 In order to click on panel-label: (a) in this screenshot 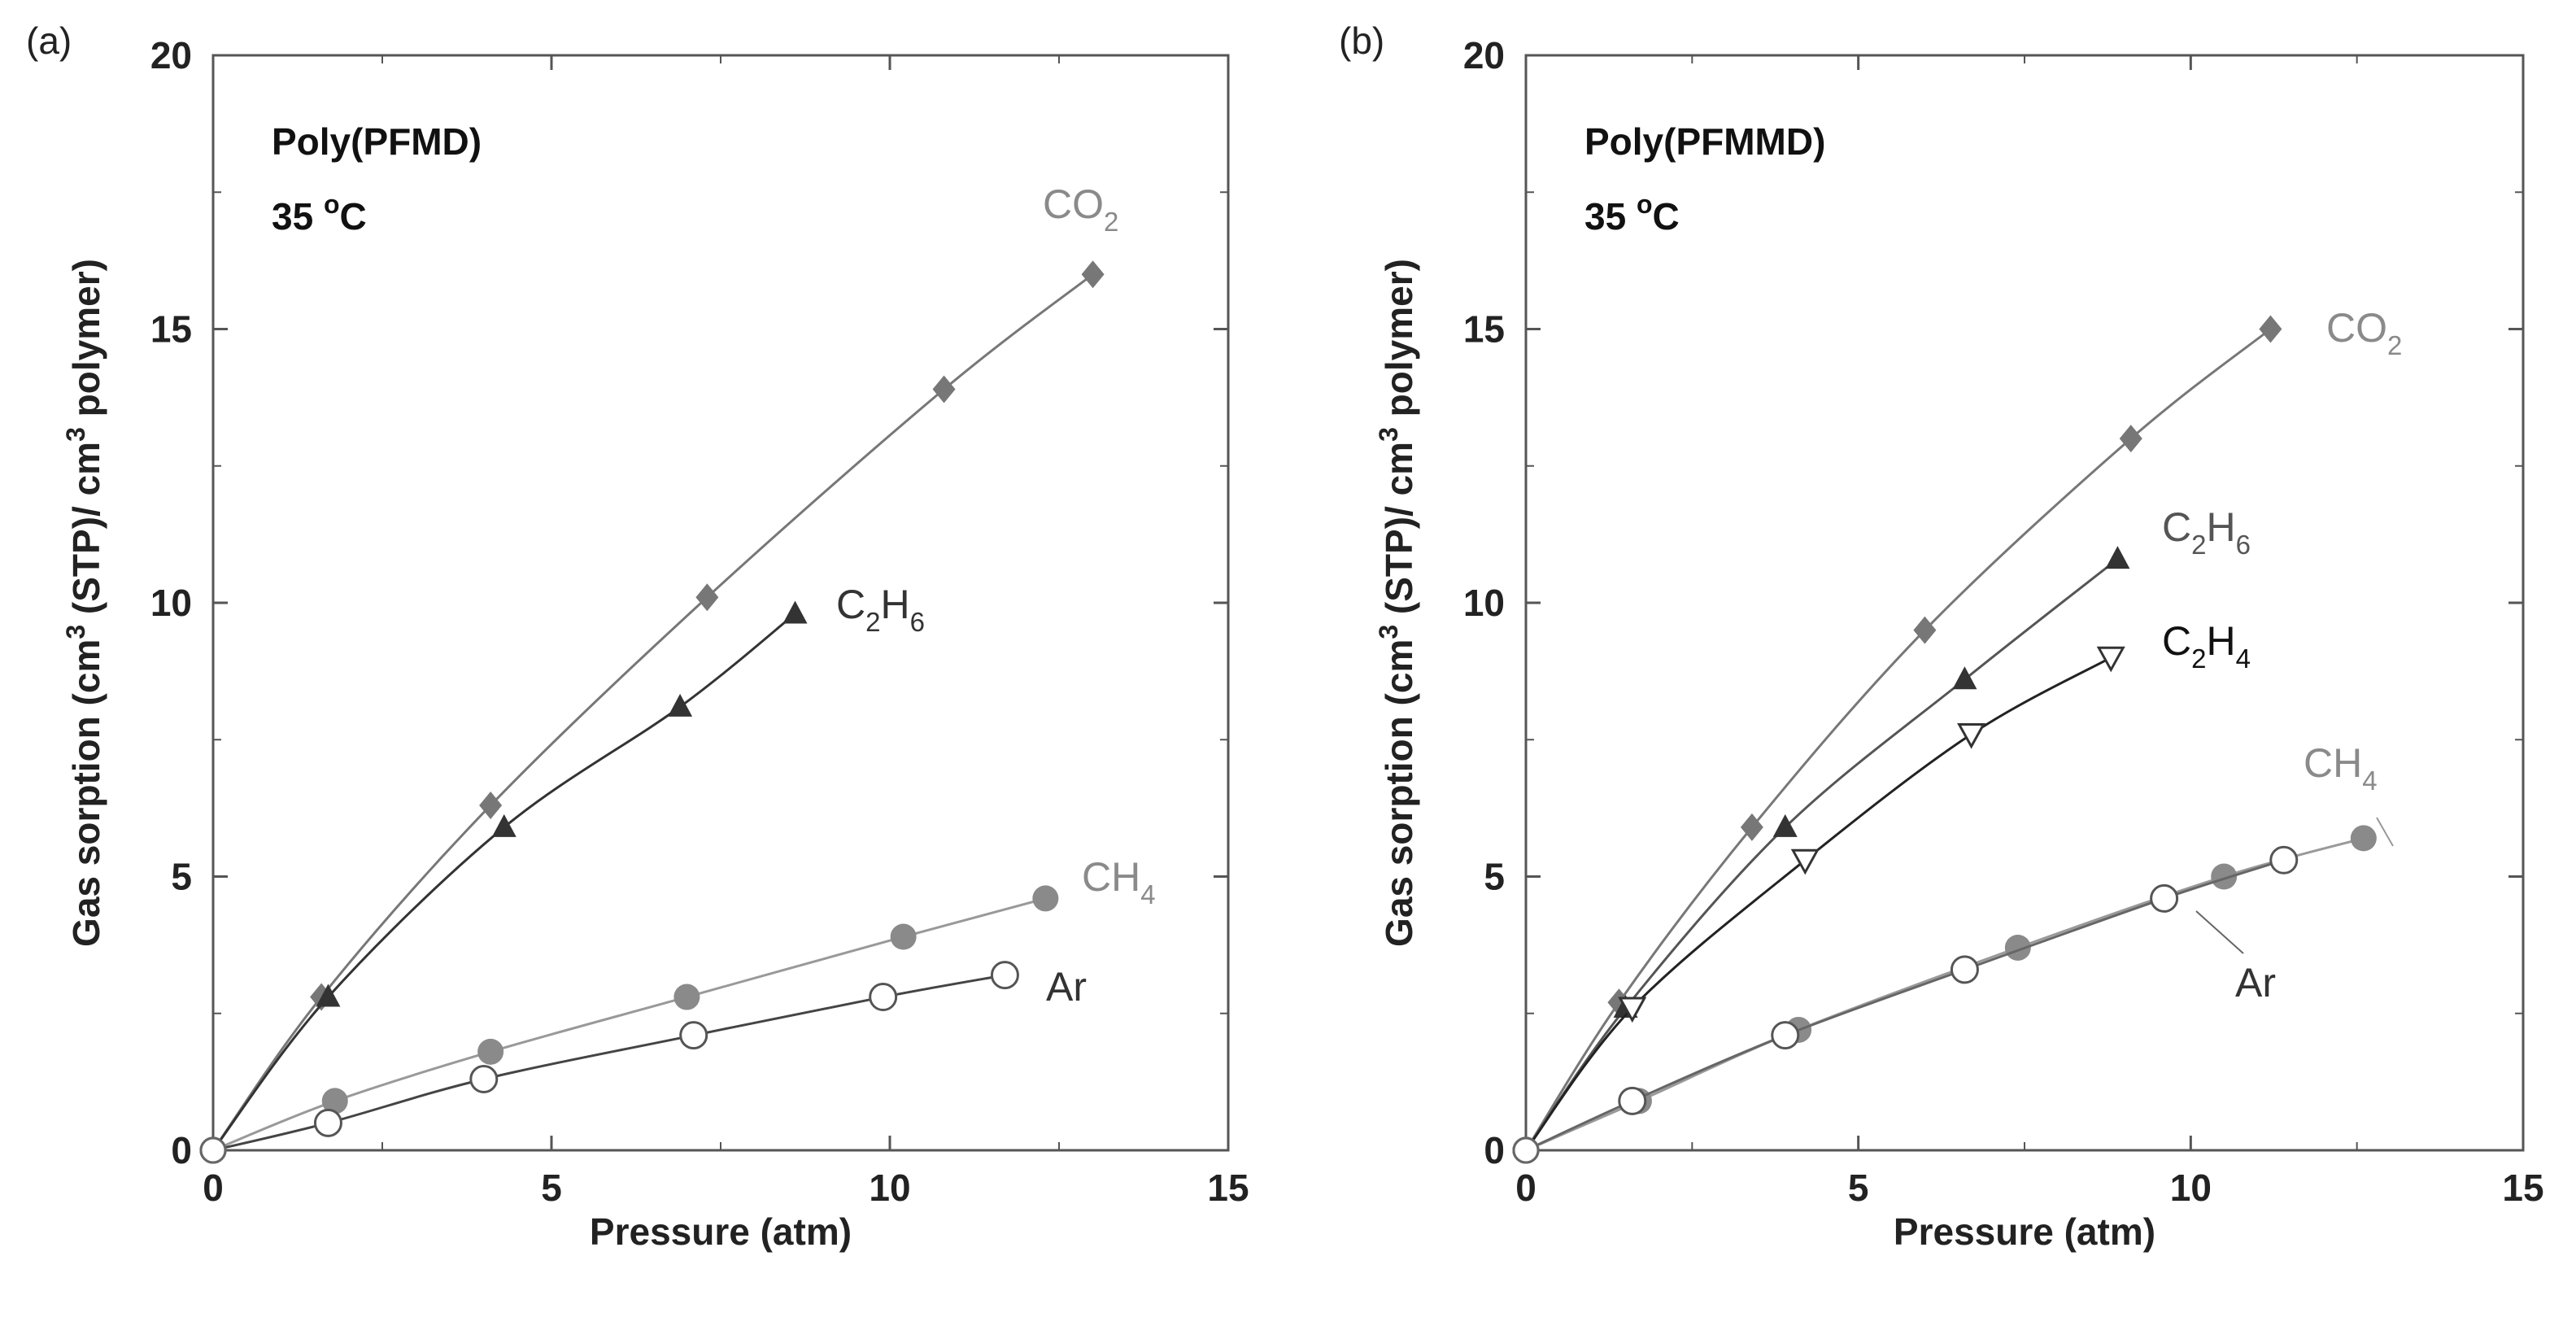, I will do `click(49, 41)`.